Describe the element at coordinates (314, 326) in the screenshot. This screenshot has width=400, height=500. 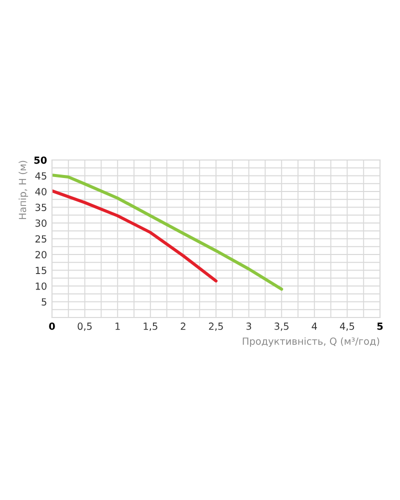
I see `x-tick-label: 4` at that location.